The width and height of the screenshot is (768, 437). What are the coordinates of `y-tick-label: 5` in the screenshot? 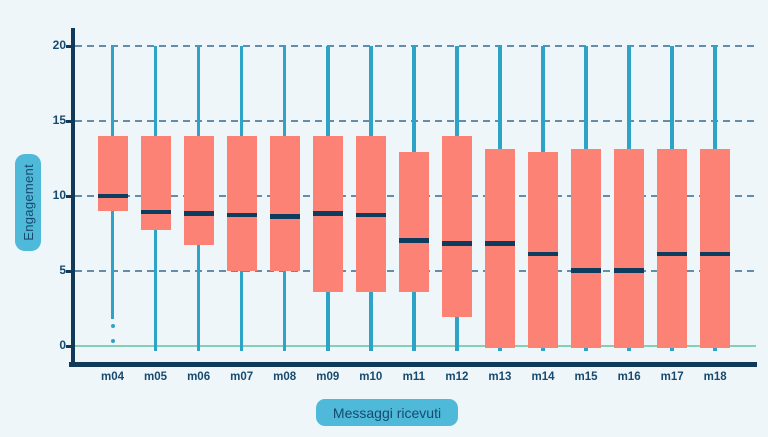 It's located at (62, 269).